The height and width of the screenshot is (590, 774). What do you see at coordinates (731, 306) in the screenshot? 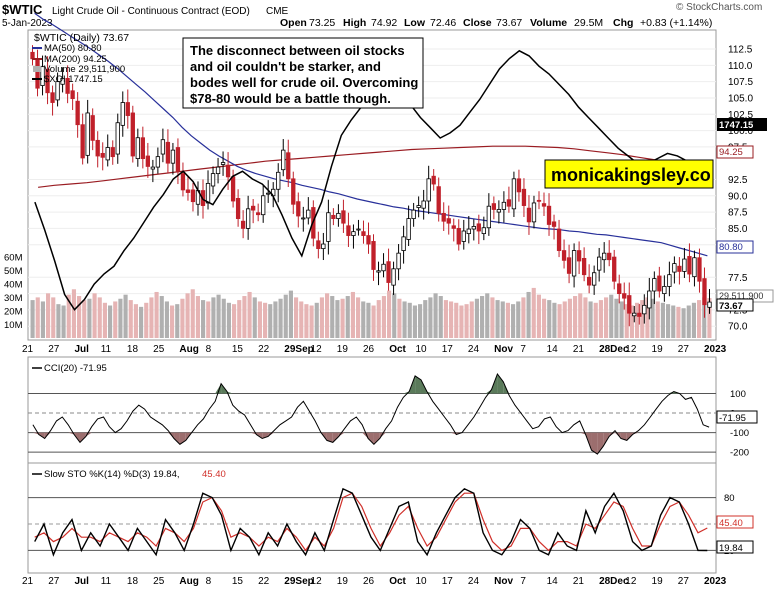
I see `close-badge: 73.67` at bounding box center [731, 306].